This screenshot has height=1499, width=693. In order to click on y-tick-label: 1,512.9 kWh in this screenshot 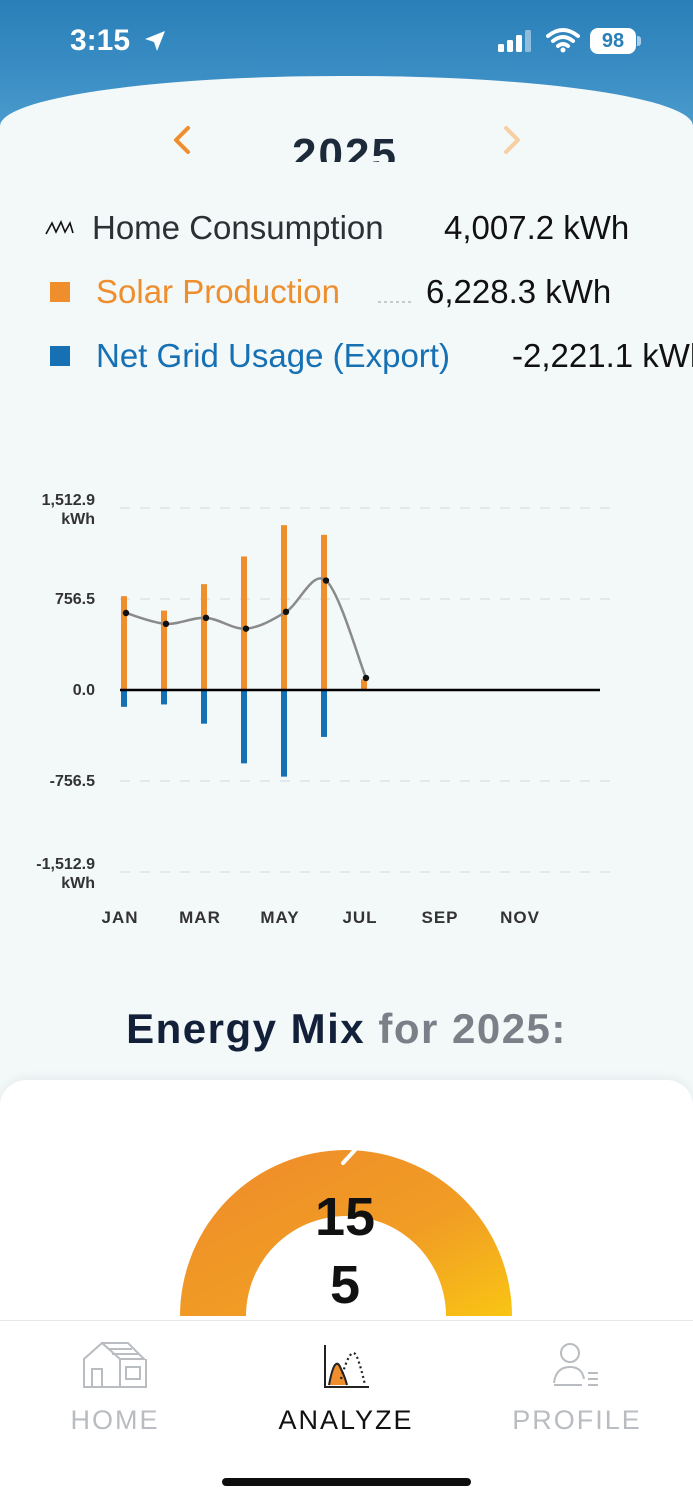, I will do `click(68, 510)`.